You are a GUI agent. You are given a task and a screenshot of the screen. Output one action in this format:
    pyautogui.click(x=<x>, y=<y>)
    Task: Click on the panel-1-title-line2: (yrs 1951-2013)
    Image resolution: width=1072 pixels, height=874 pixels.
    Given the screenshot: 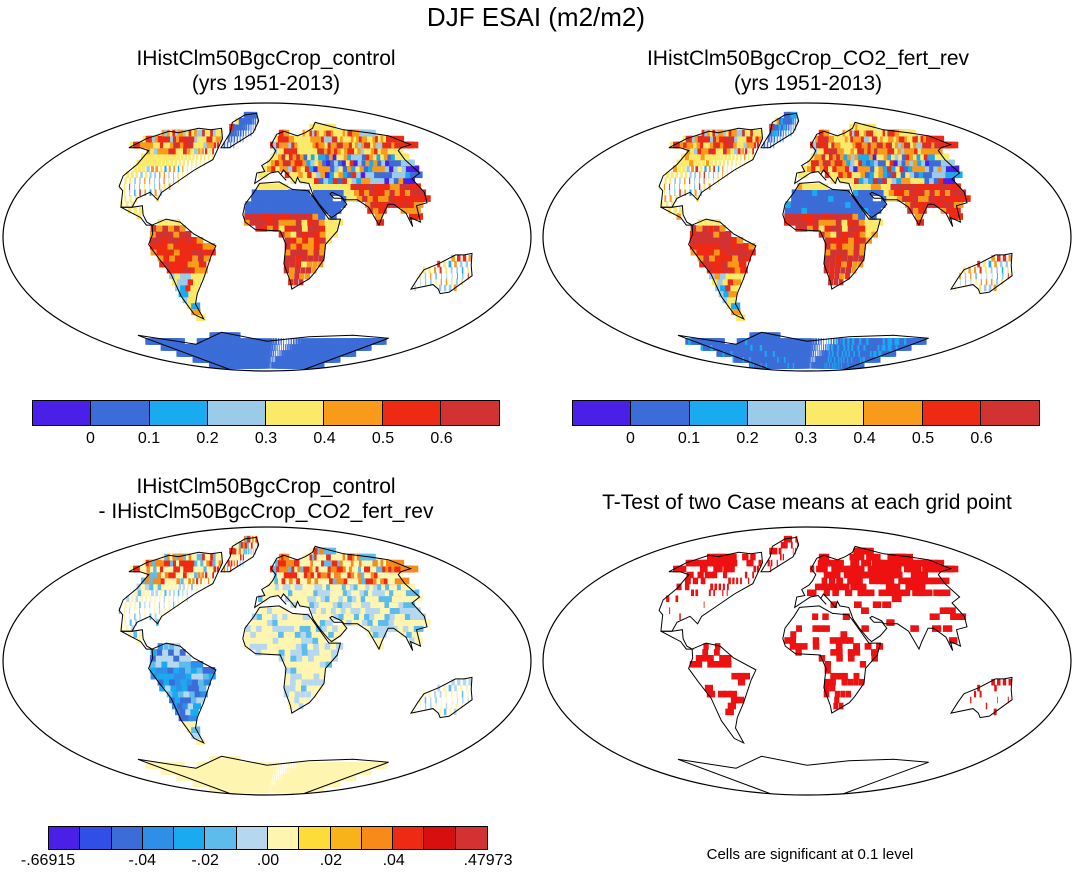 What is the action you would take?
    pyautogui.click(x=266, y=83)
    